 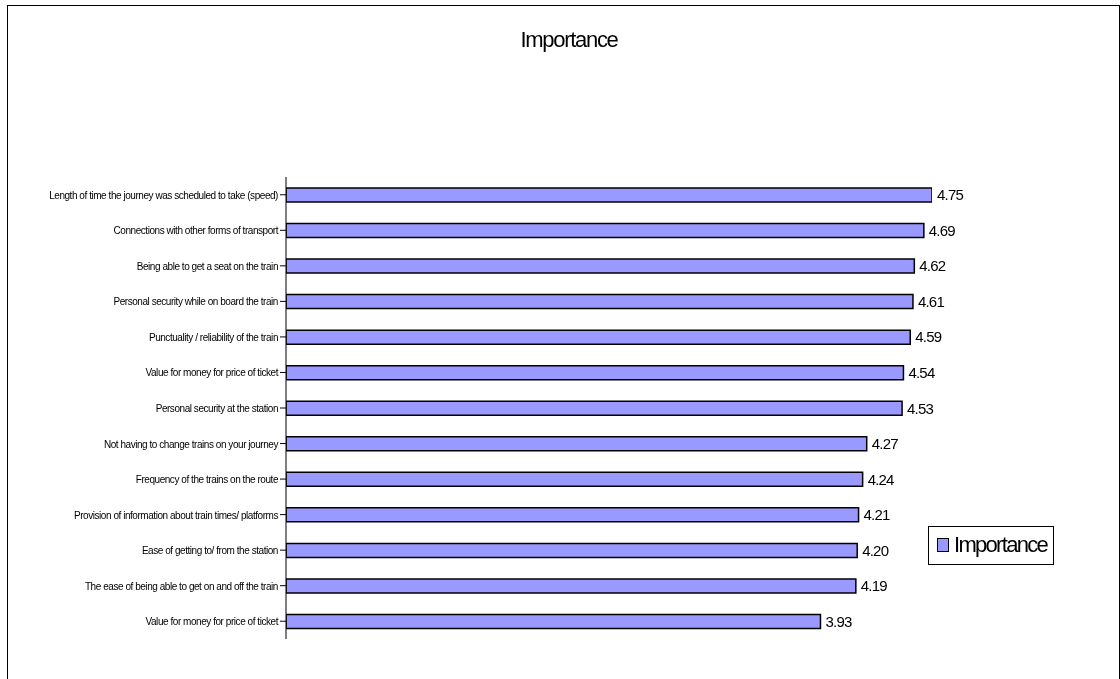 What do you see at coordinates (881, 479) in the screenshot?
I see `data-label: 4.24` at bounding box center [881, 479].